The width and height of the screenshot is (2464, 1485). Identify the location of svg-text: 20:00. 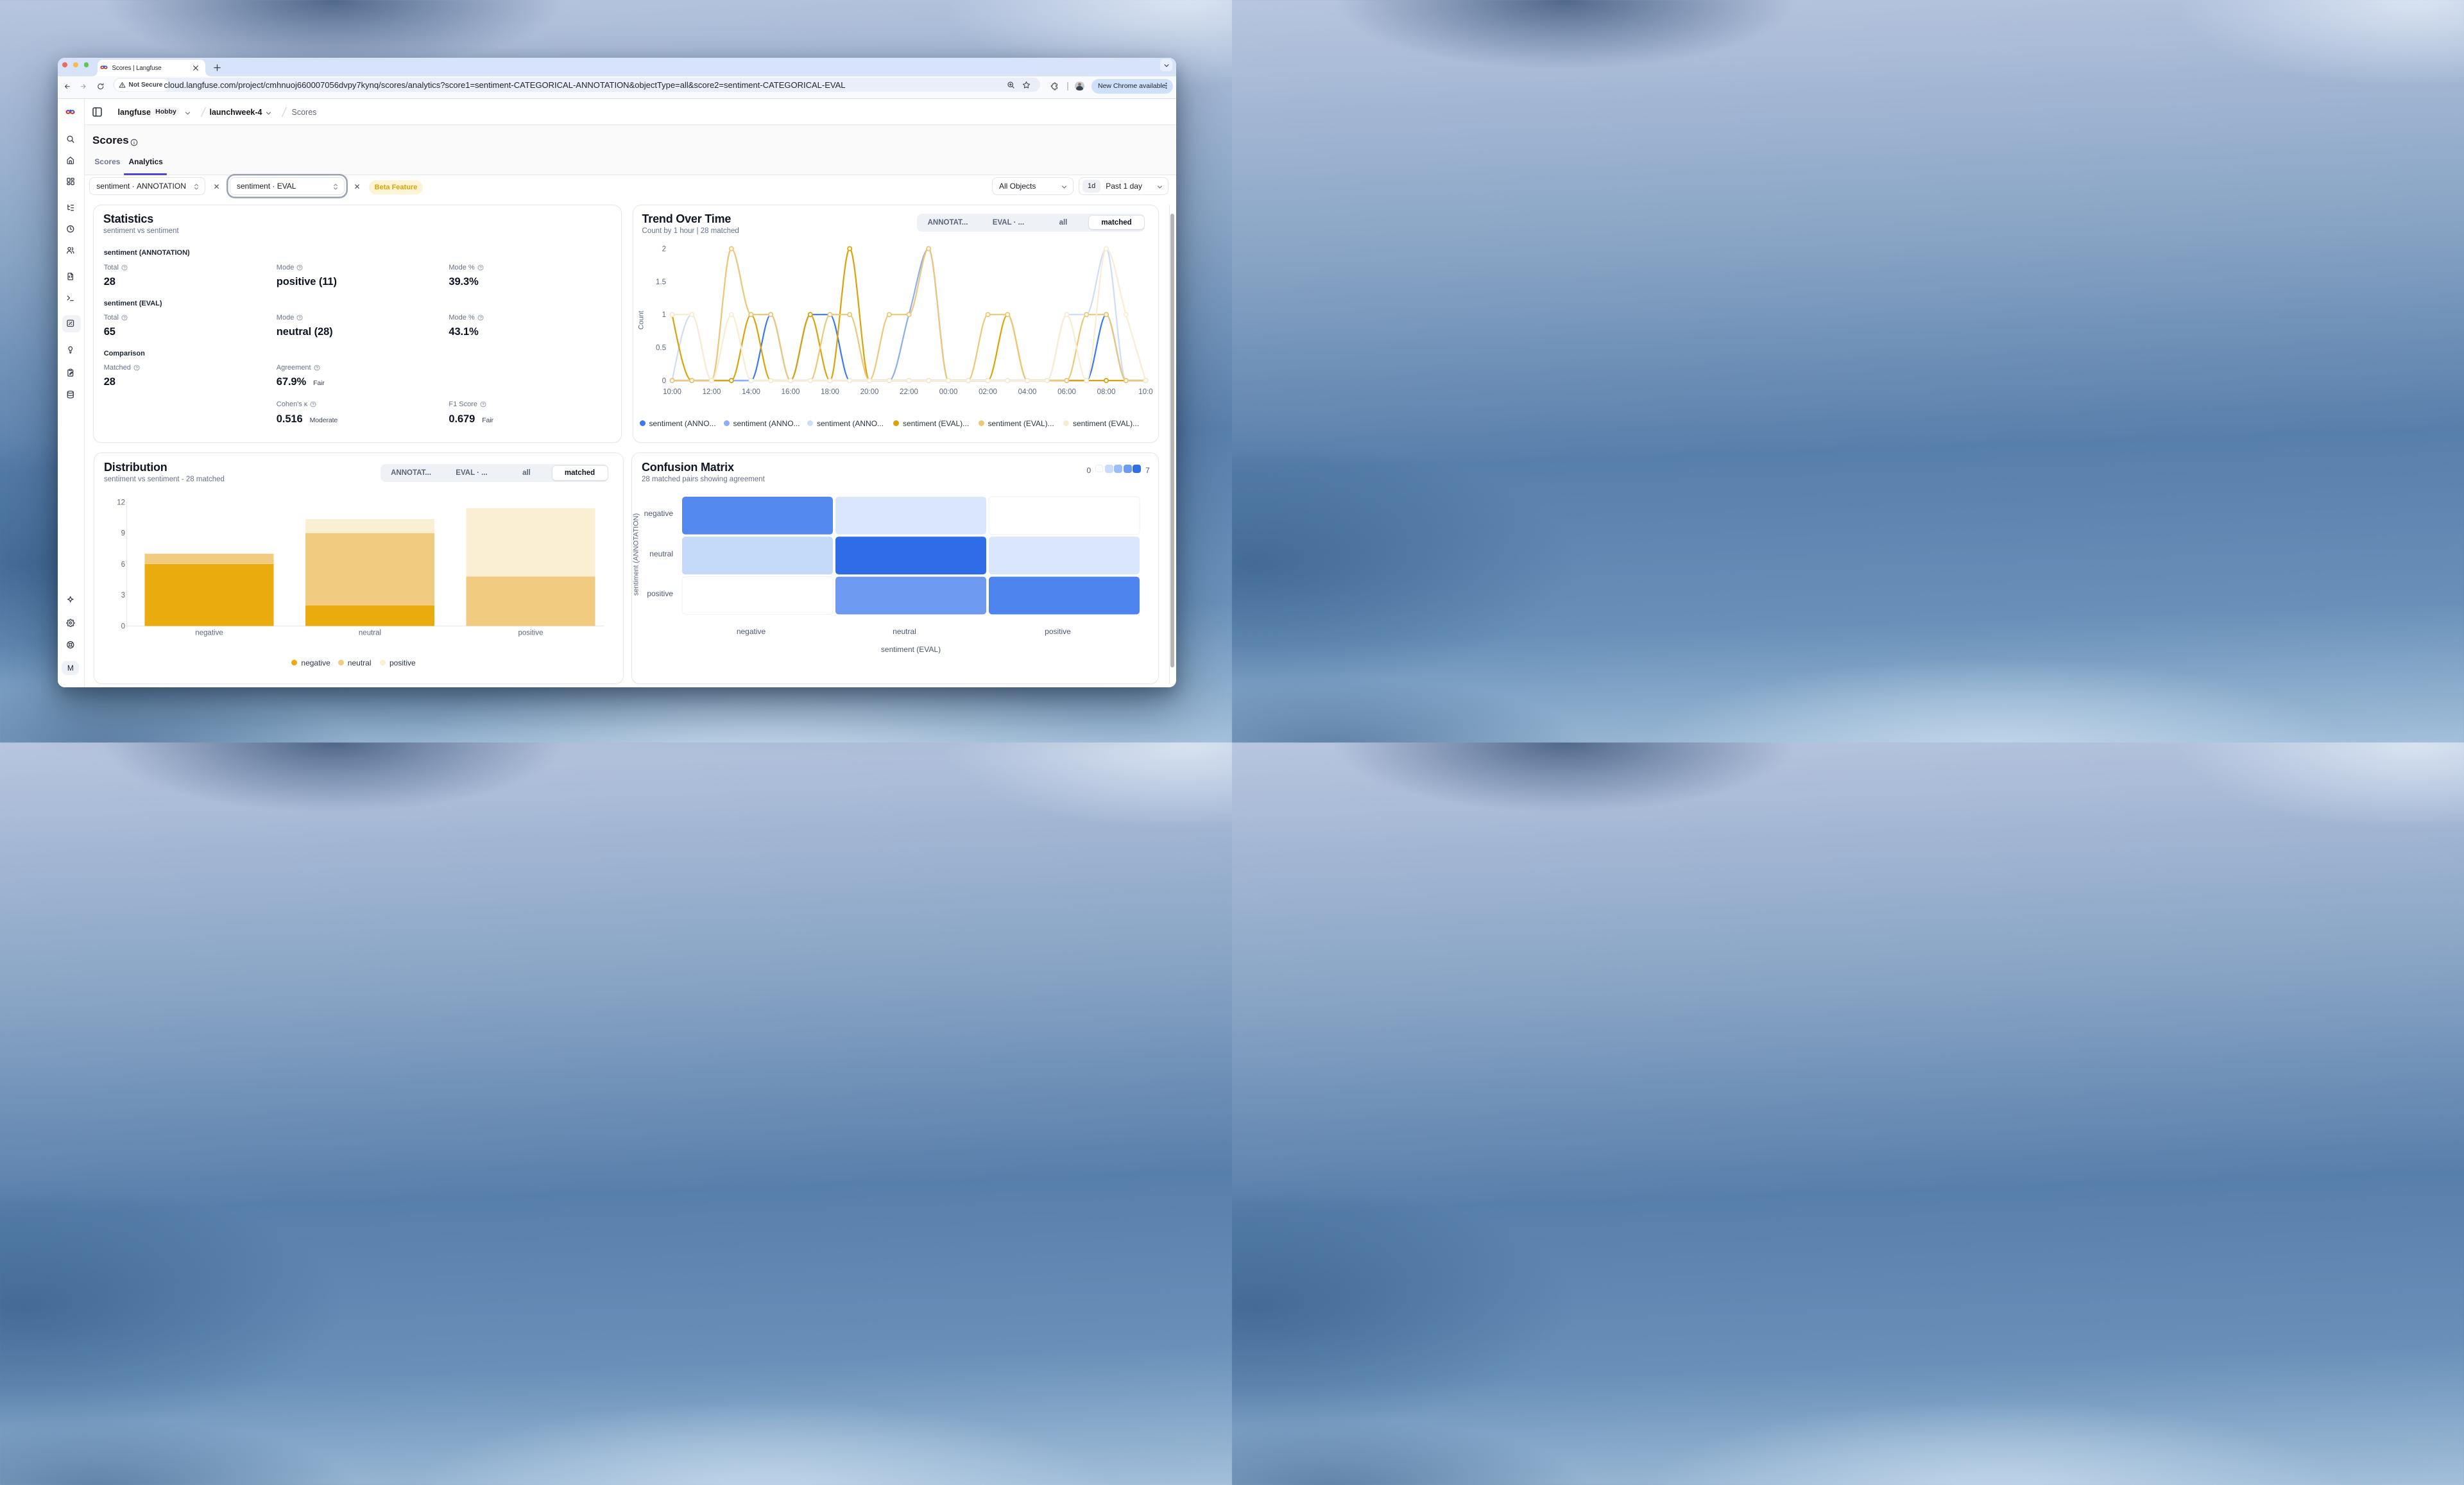
(869, 392).